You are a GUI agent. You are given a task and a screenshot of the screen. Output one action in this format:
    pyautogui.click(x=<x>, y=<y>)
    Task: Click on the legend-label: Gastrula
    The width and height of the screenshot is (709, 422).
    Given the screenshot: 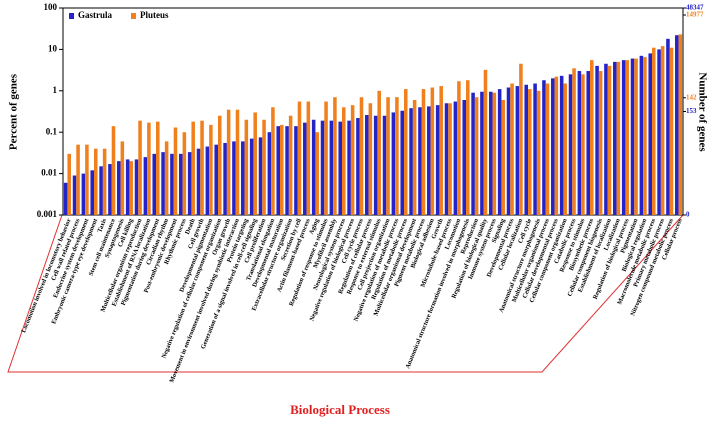 What is the action you would take?
    pyautogui.click(x=95, y=15)
    